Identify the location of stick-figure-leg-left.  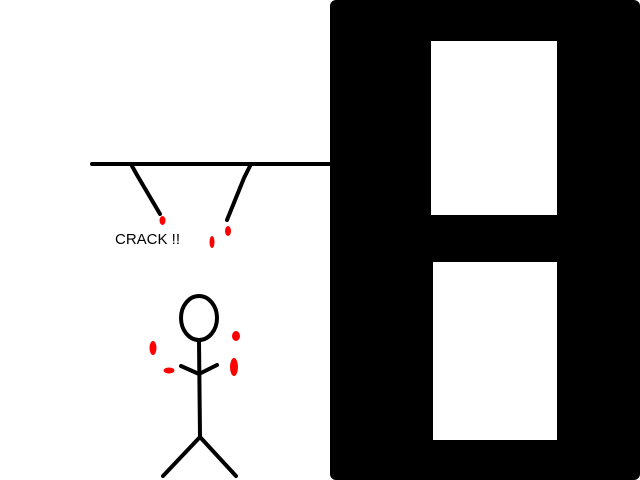
(181, 456).